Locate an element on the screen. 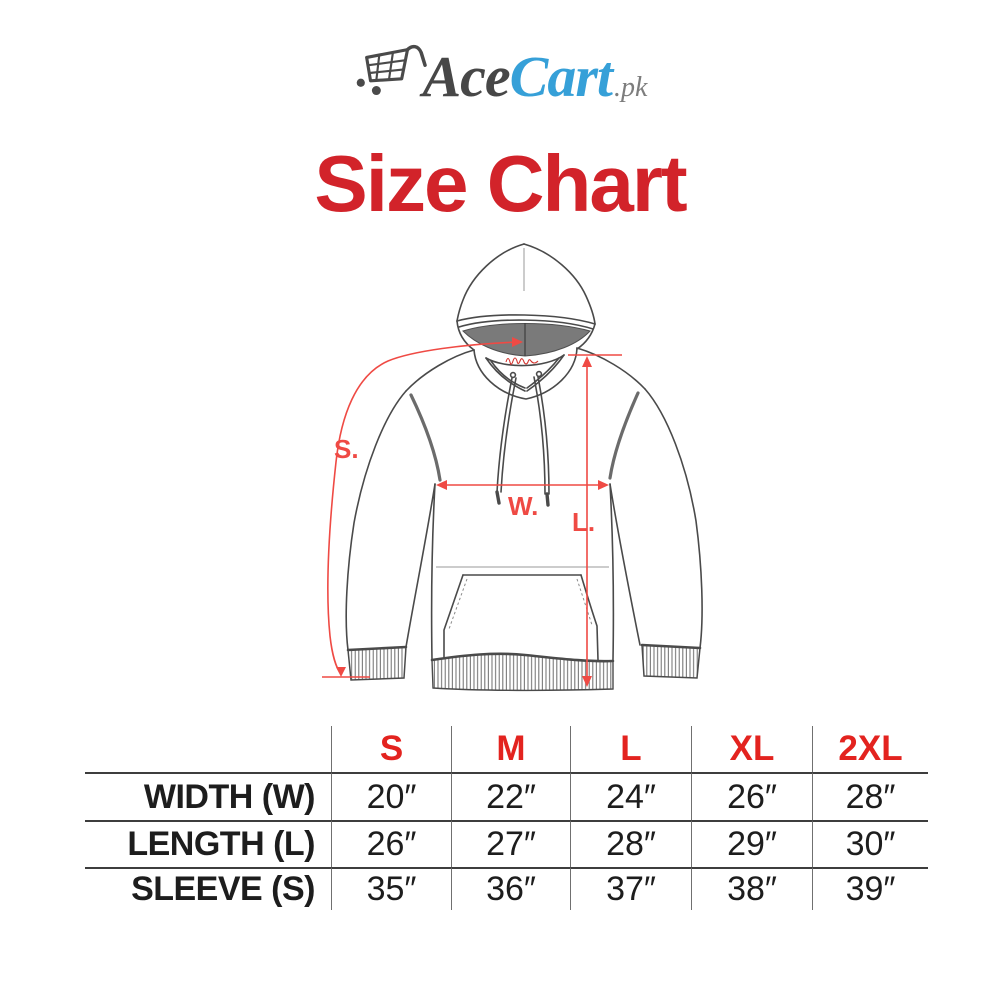  sleeves is located at coordinates (524, 514).